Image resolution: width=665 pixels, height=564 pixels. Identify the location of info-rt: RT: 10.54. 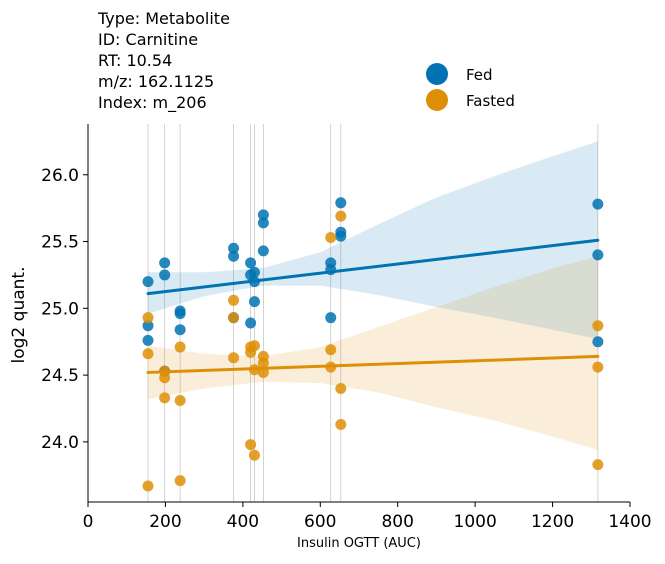
(135, 60).